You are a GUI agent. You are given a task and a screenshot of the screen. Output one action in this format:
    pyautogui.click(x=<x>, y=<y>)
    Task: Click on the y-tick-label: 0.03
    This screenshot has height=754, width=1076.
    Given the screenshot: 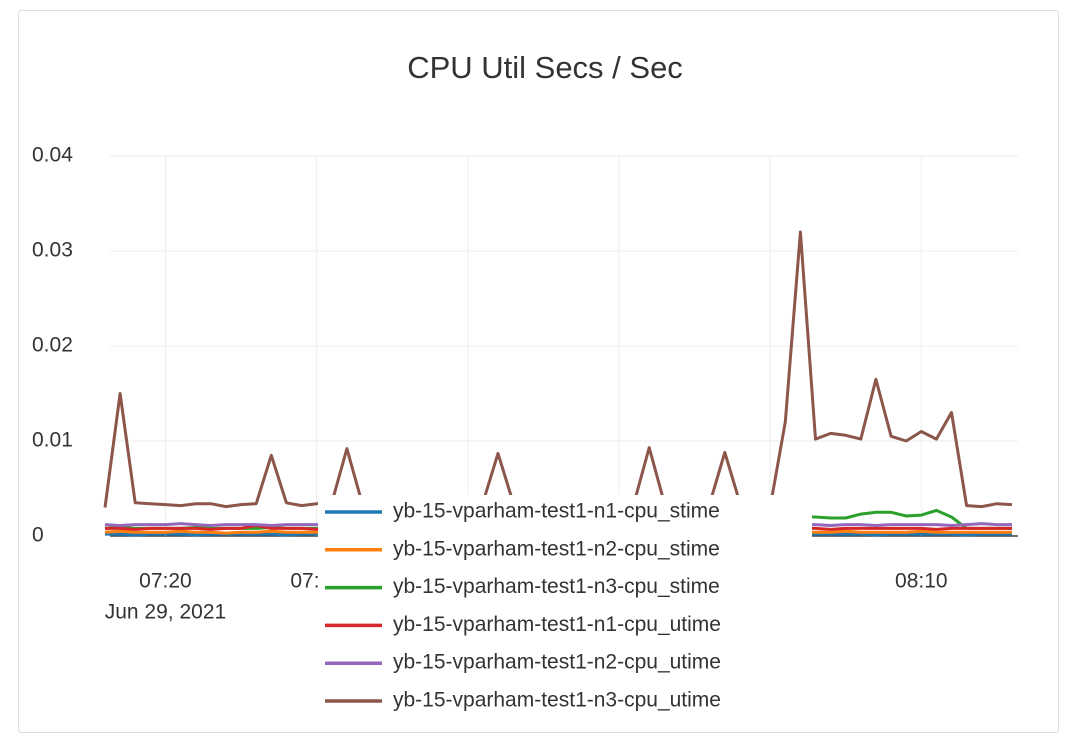 What is the action you would take?
    pyautogui.click(x=52, y=250)
    